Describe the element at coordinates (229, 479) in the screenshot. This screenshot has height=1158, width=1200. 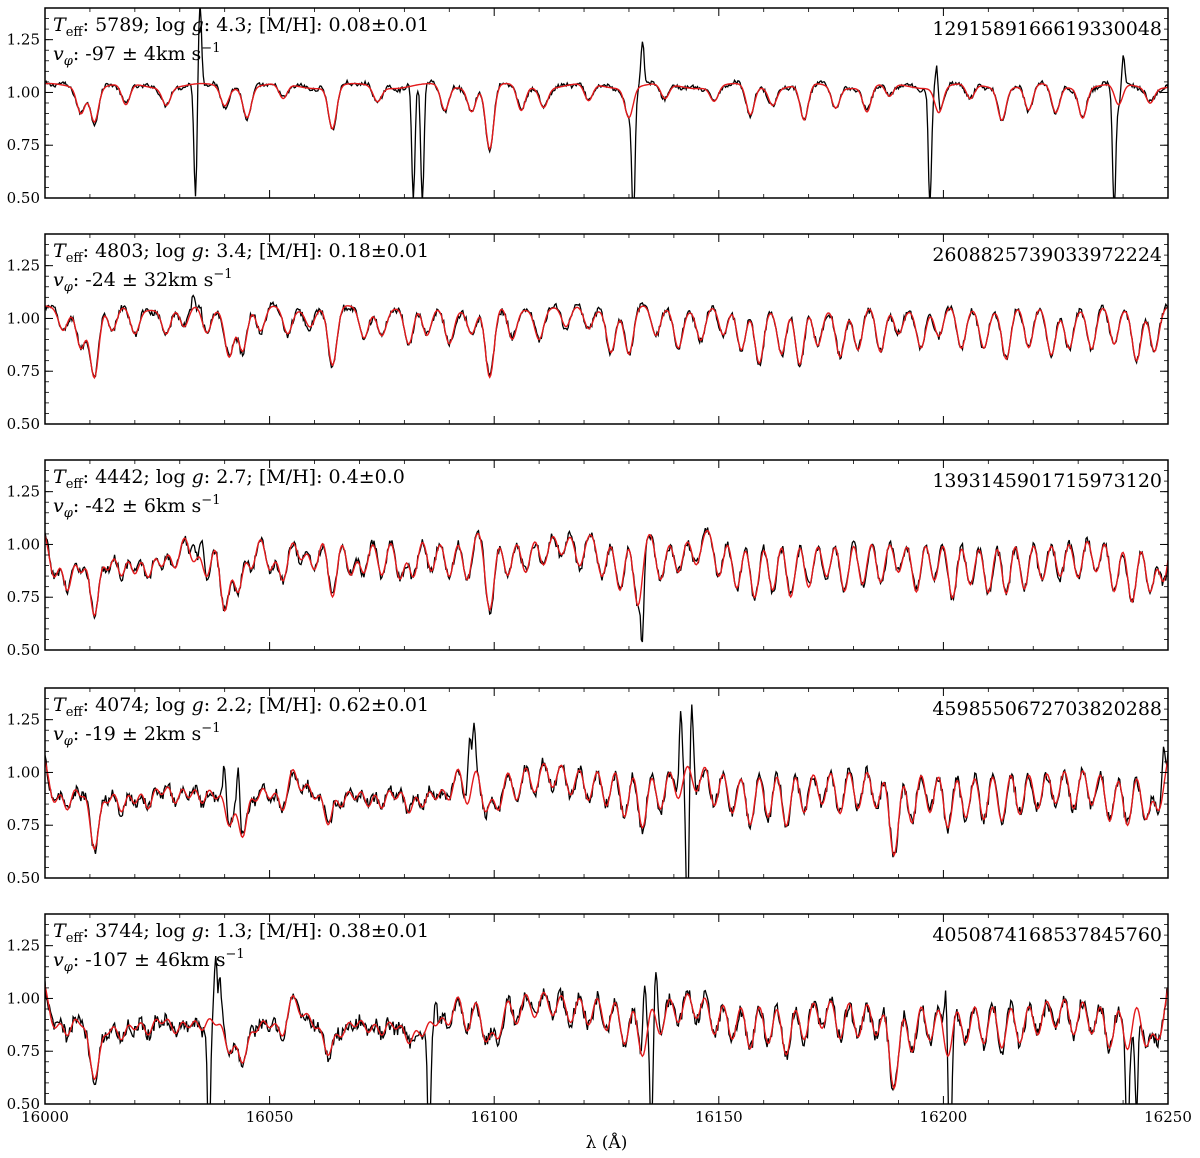
I see `stellar-params-label: Teff: 4442; log g: 2.7; [M/H]: 0.4±0.0` at that location.